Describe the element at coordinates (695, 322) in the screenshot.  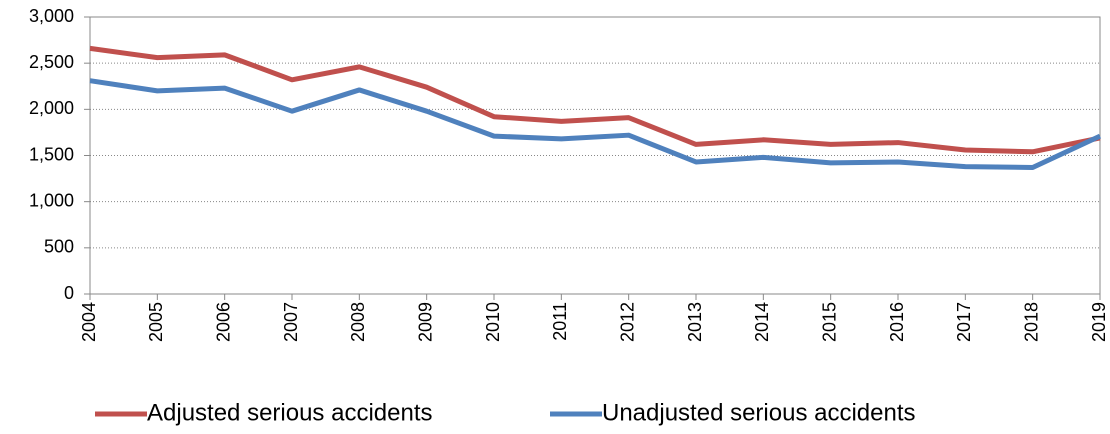
I see `x-tick-label: 2013` at that location.